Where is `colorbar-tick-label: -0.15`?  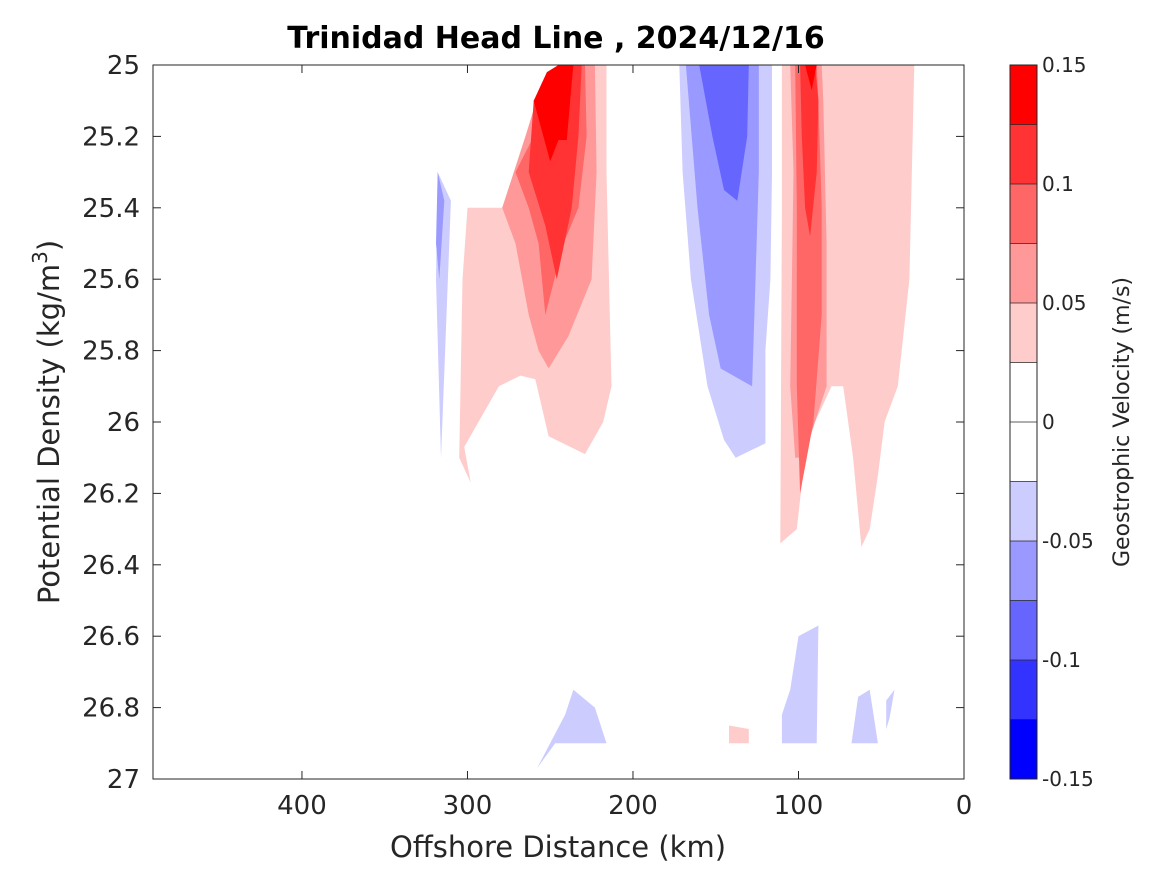 colorbar-tick-label: -0.15 is located at coordinates (1068, 779).